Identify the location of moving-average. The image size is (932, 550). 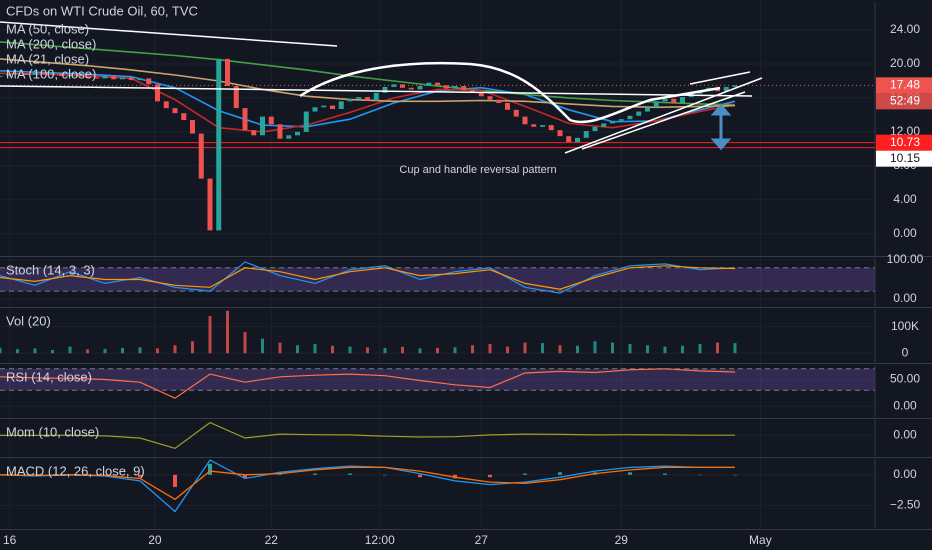
(368, 99).